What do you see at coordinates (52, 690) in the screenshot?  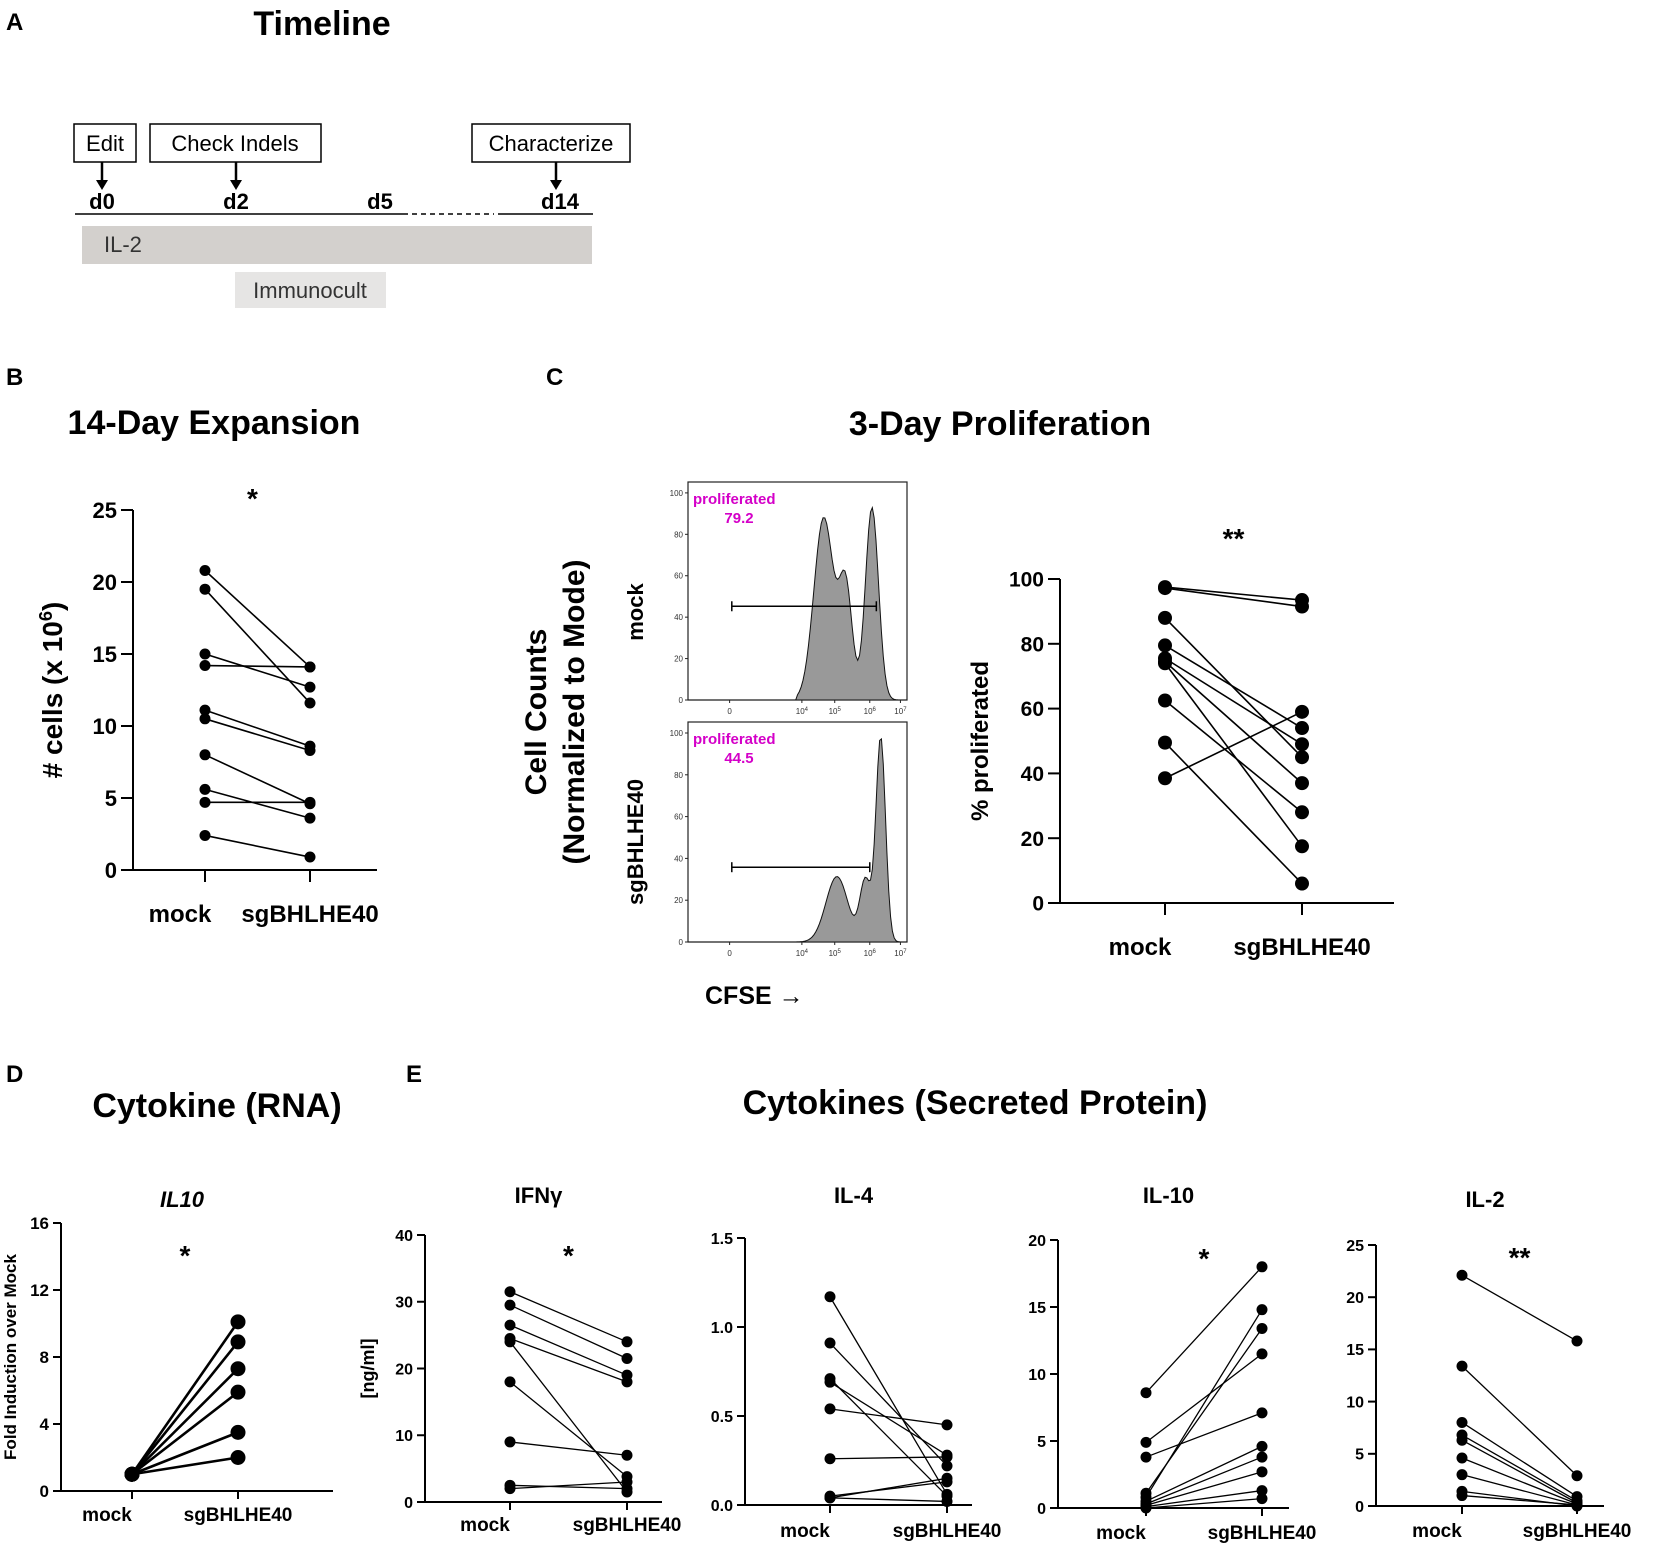 I see `y-axis-label: # cells (x 106)` at bounding box center [52, 690].